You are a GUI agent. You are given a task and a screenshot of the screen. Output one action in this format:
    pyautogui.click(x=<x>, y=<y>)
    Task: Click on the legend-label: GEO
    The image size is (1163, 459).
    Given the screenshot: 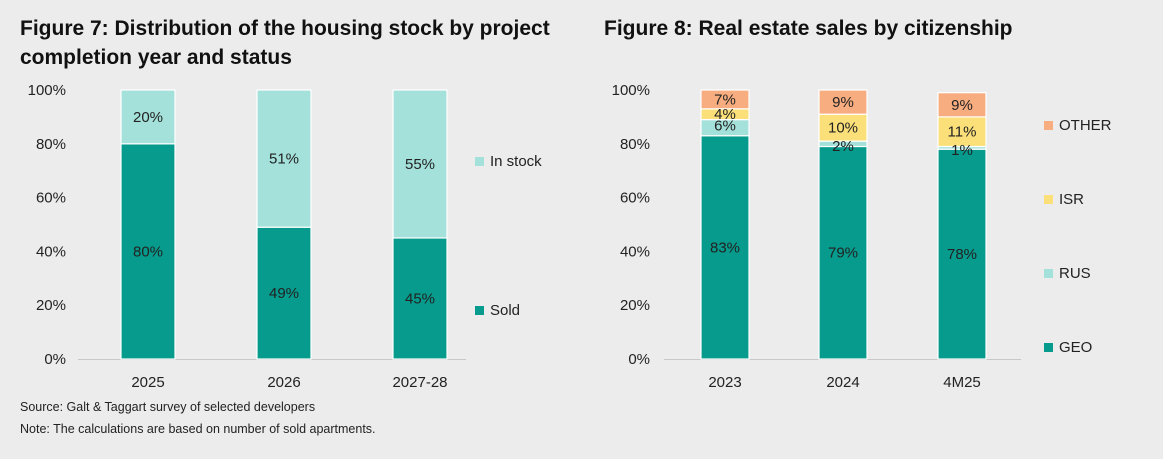 What is the action you would take?
    pyautogui.click(x=1075, y=347)
    